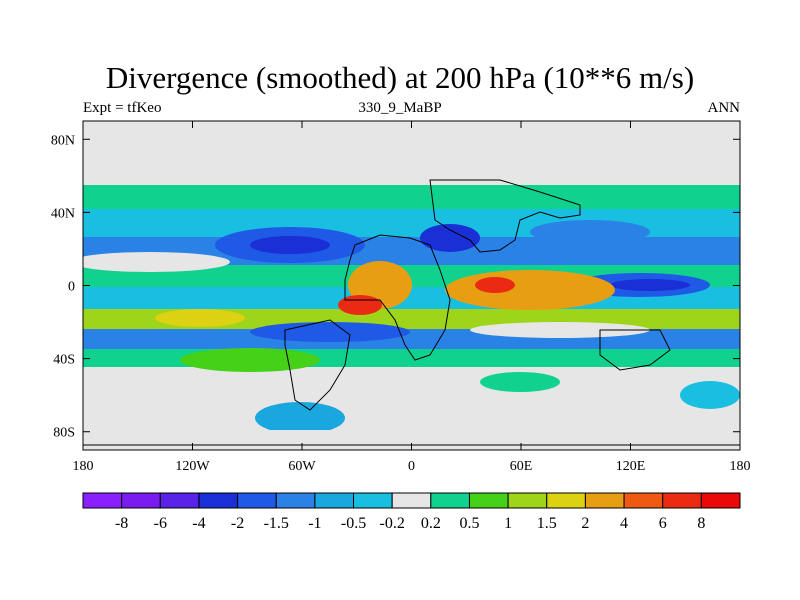 This screenshot has height=600, width=800. Describe the element at coordinates (701, 523) in the screenshot. I see `colorbar-label: 8` at that location.